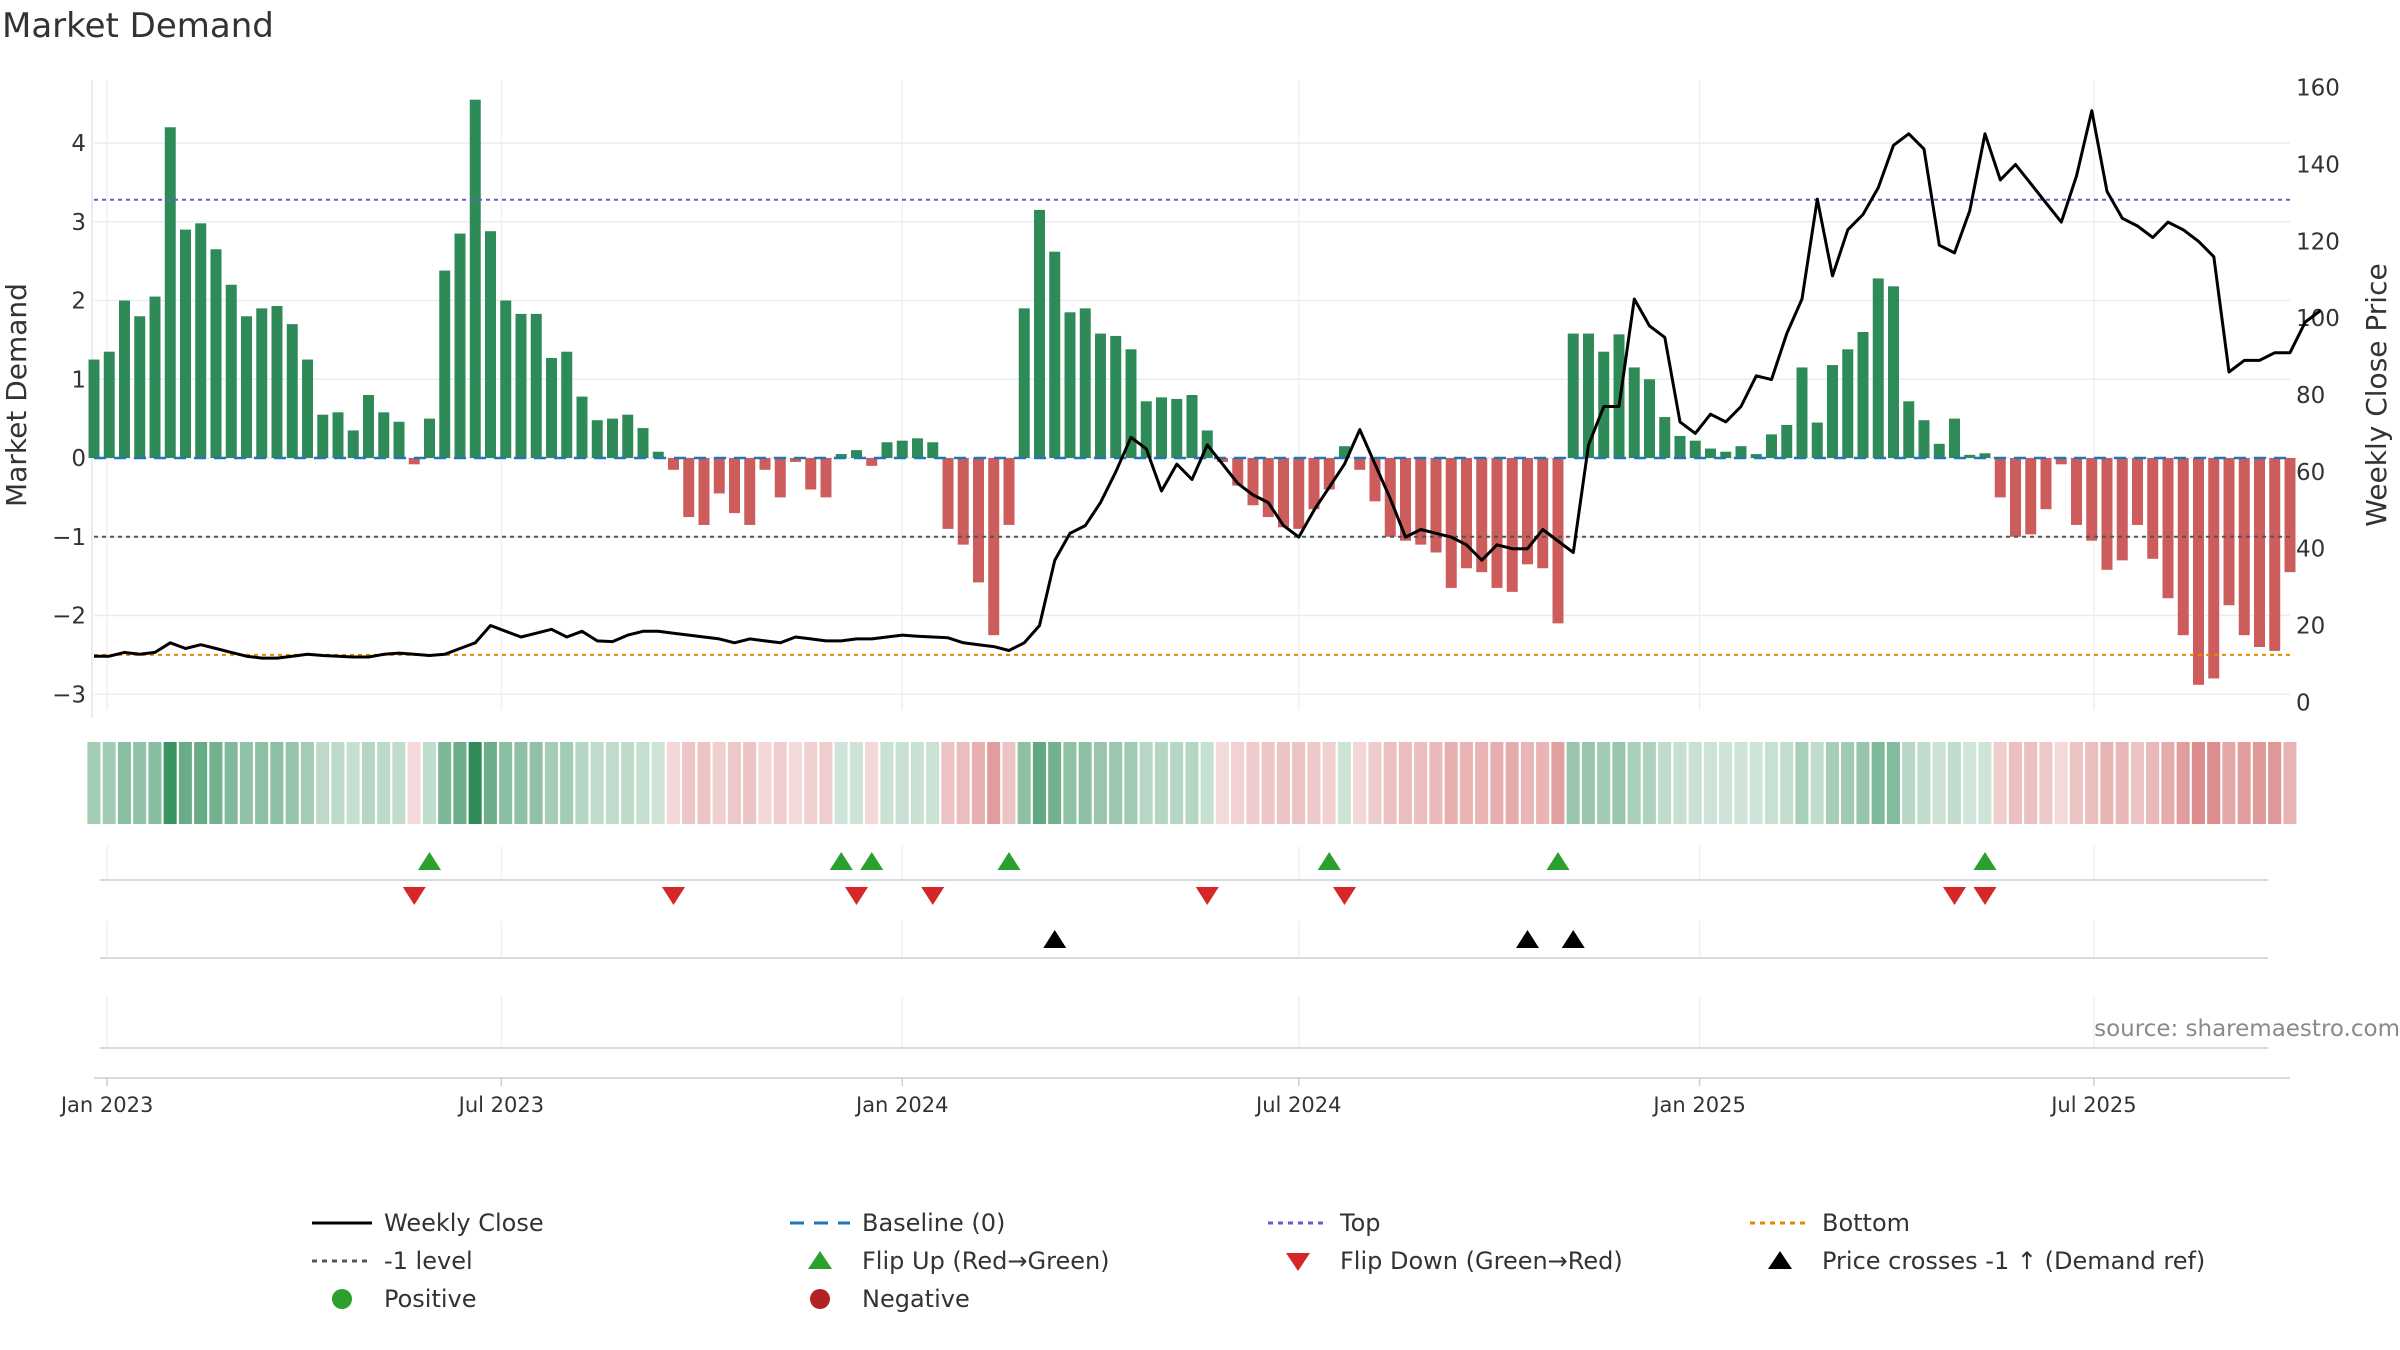 This screenshot has height=1350, width=2400. Describe the element at coordinates (500, 1105) in the screenshot. I see `x-tick-label: Jul 2023` at that location.